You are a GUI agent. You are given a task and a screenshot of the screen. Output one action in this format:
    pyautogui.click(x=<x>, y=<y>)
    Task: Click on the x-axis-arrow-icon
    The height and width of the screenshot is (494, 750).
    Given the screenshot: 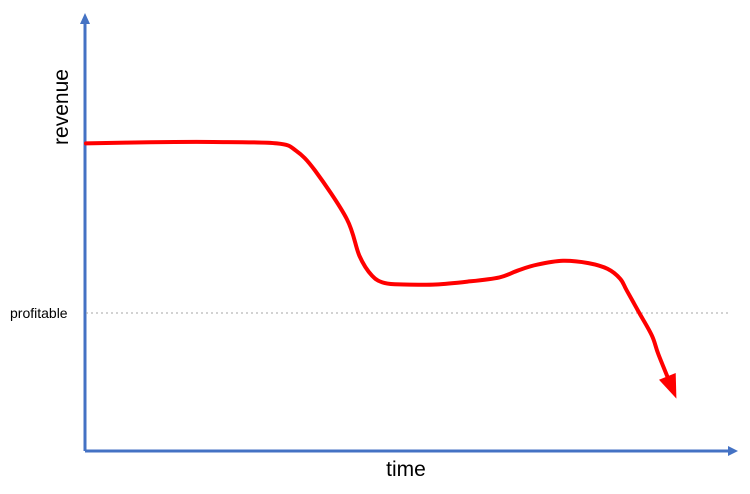 What is the action you would take?
    pyautogui.click(x=733, y=451)
    